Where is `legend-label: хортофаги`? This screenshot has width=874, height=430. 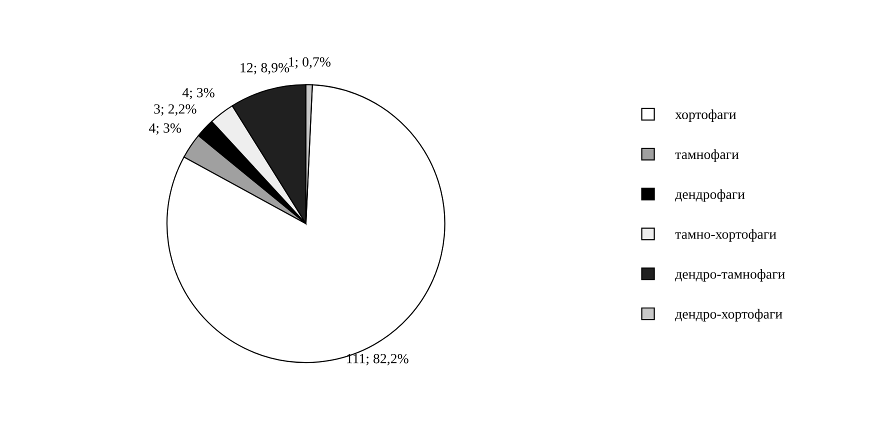 legend-label: хортофаги is located at coordinates (705, 115).